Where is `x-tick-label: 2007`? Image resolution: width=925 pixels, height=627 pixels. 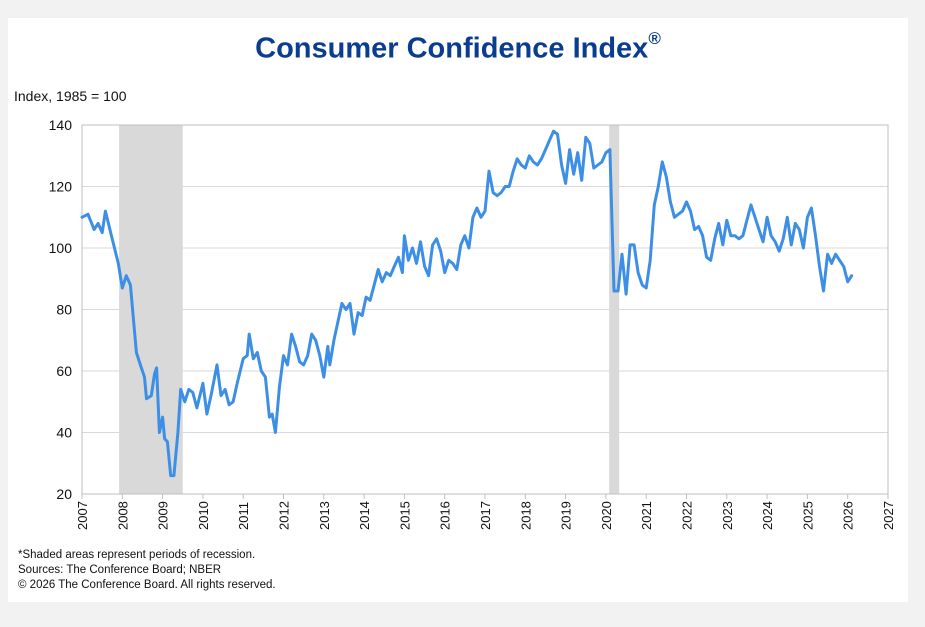 x-tick-label: 2007 is located at coordinates (82, 515).